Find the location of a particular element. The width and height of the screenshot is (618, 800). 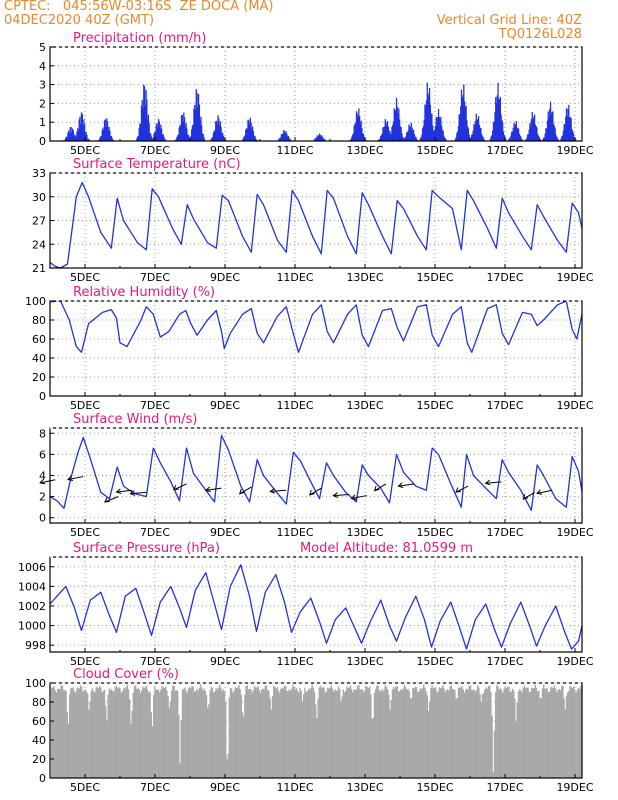

y-tick-label: 5 is located at coordinates (42, 47).